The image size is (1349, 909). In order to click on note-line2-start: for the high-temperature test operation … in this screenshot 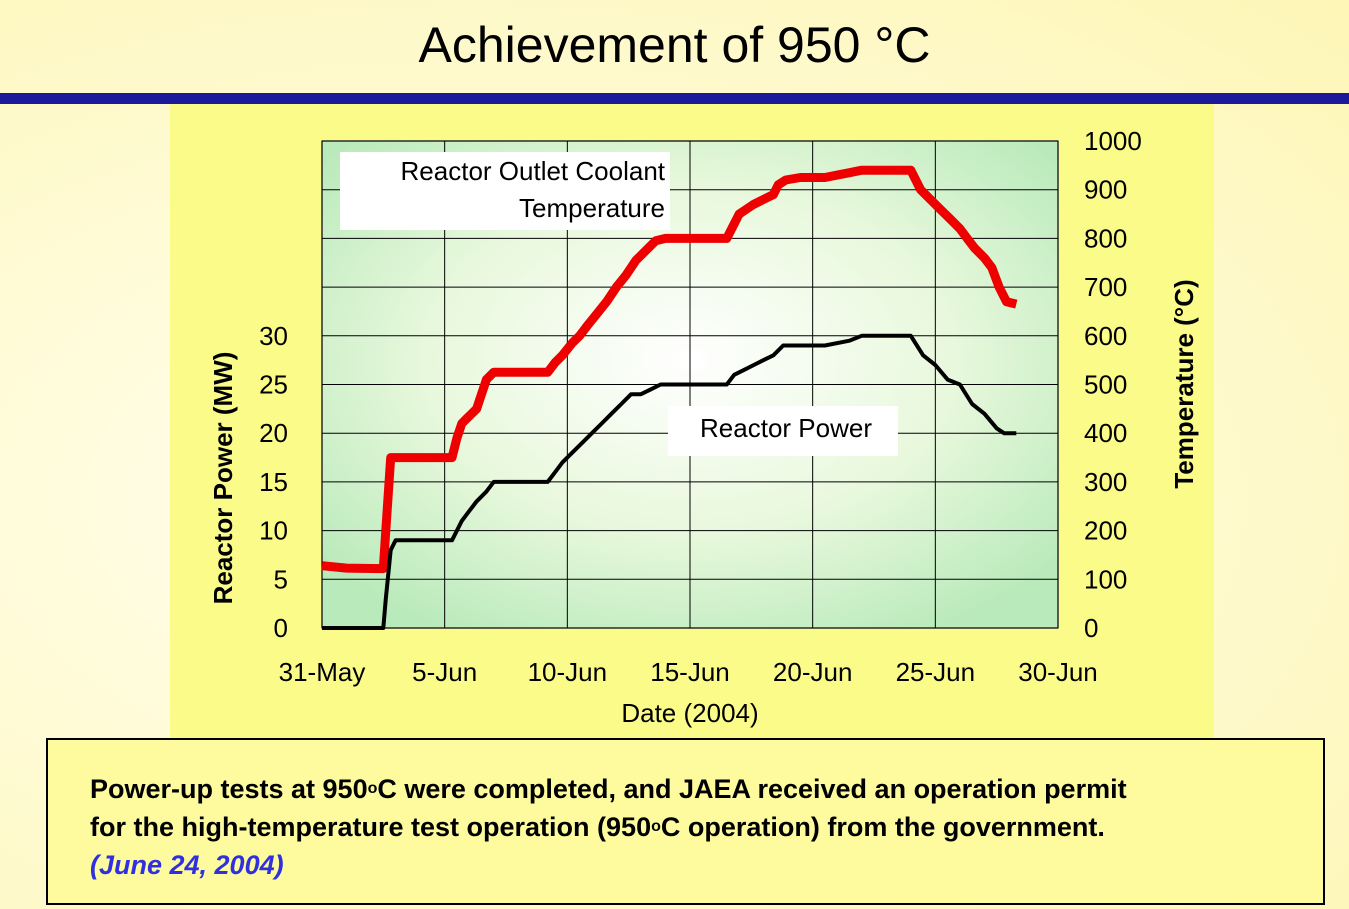, I will do `click(371, 827)`.